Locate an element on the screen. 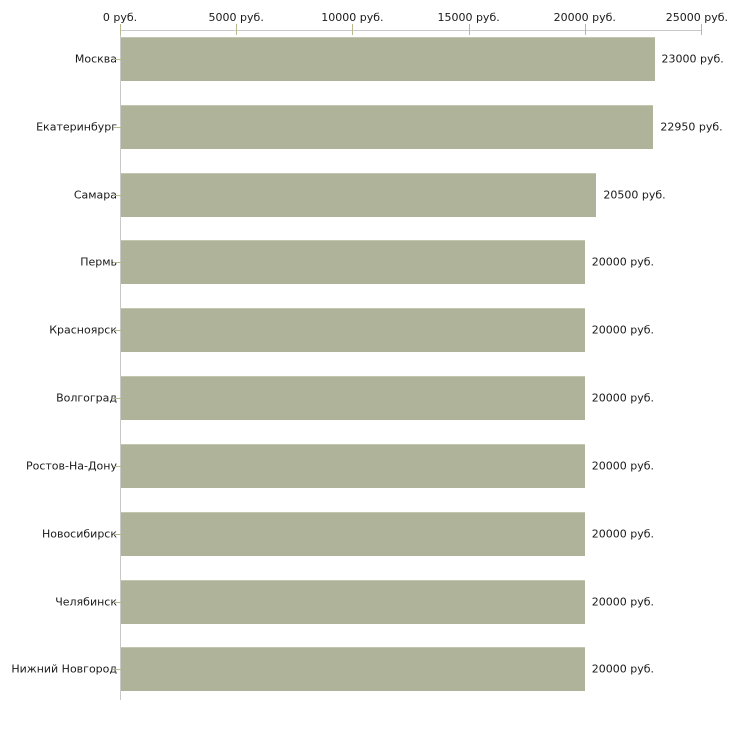  category-label: Самара is located at coordinates (95, 195).